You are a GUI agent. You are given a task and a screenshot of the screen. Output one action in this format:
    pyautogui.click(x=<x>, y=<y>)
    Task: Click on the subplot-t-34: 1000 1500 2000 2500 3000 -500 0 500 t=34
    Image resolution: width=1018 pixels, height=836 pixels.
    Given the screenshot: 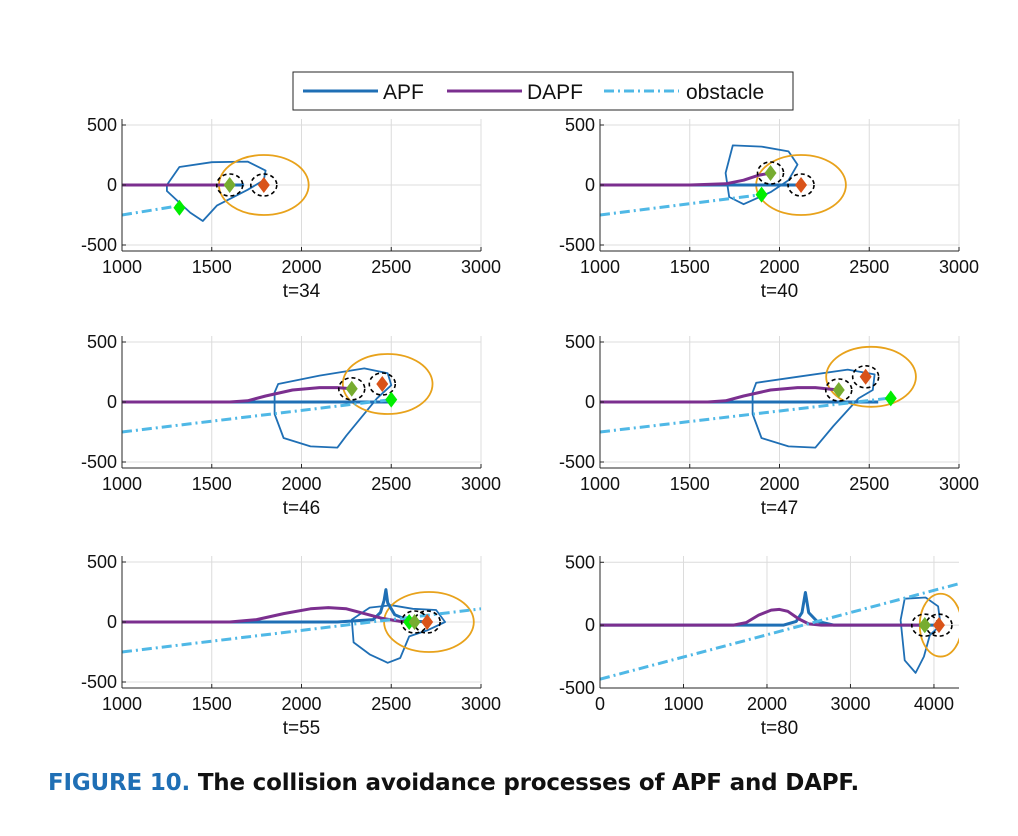 What is the action you would take?
    pyautogui.click(x=291, y=208)
    